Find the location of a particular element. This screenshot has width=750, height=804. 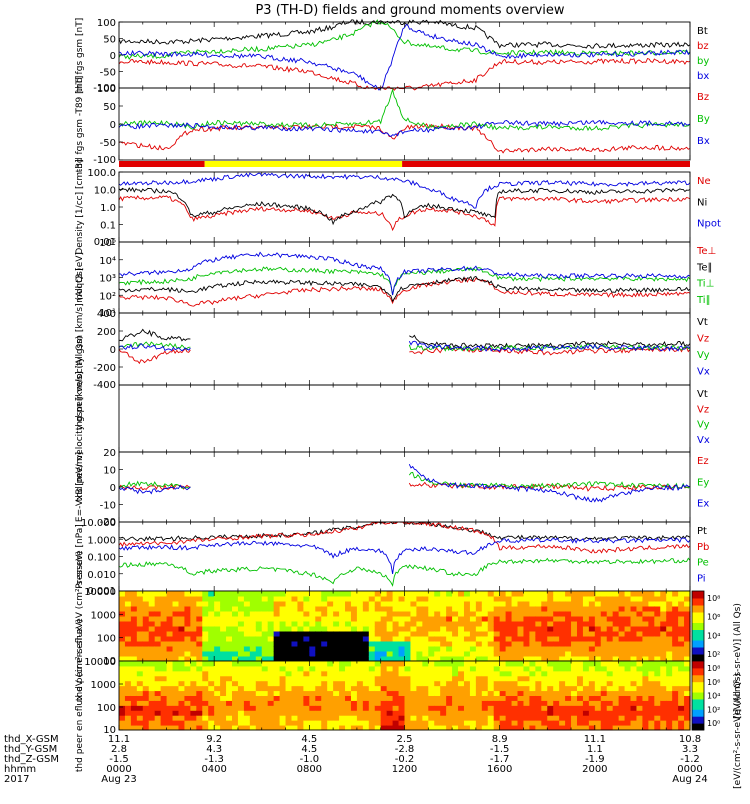

time-axis-tick-label: -1.7 is located at coordinates (500, 759).